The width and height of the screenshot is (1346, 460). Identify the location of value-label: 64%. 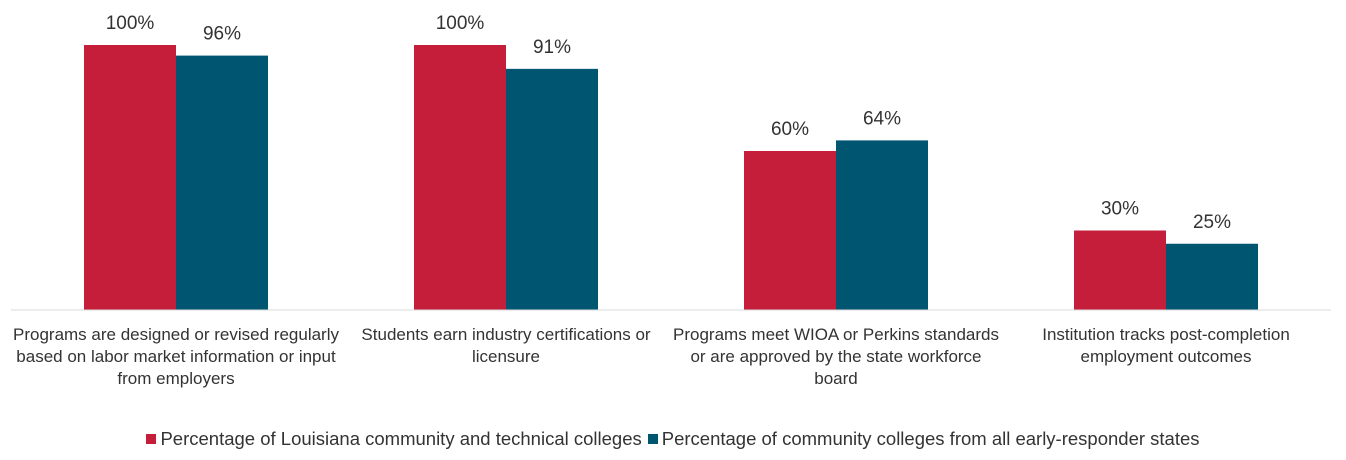
(882, 118).